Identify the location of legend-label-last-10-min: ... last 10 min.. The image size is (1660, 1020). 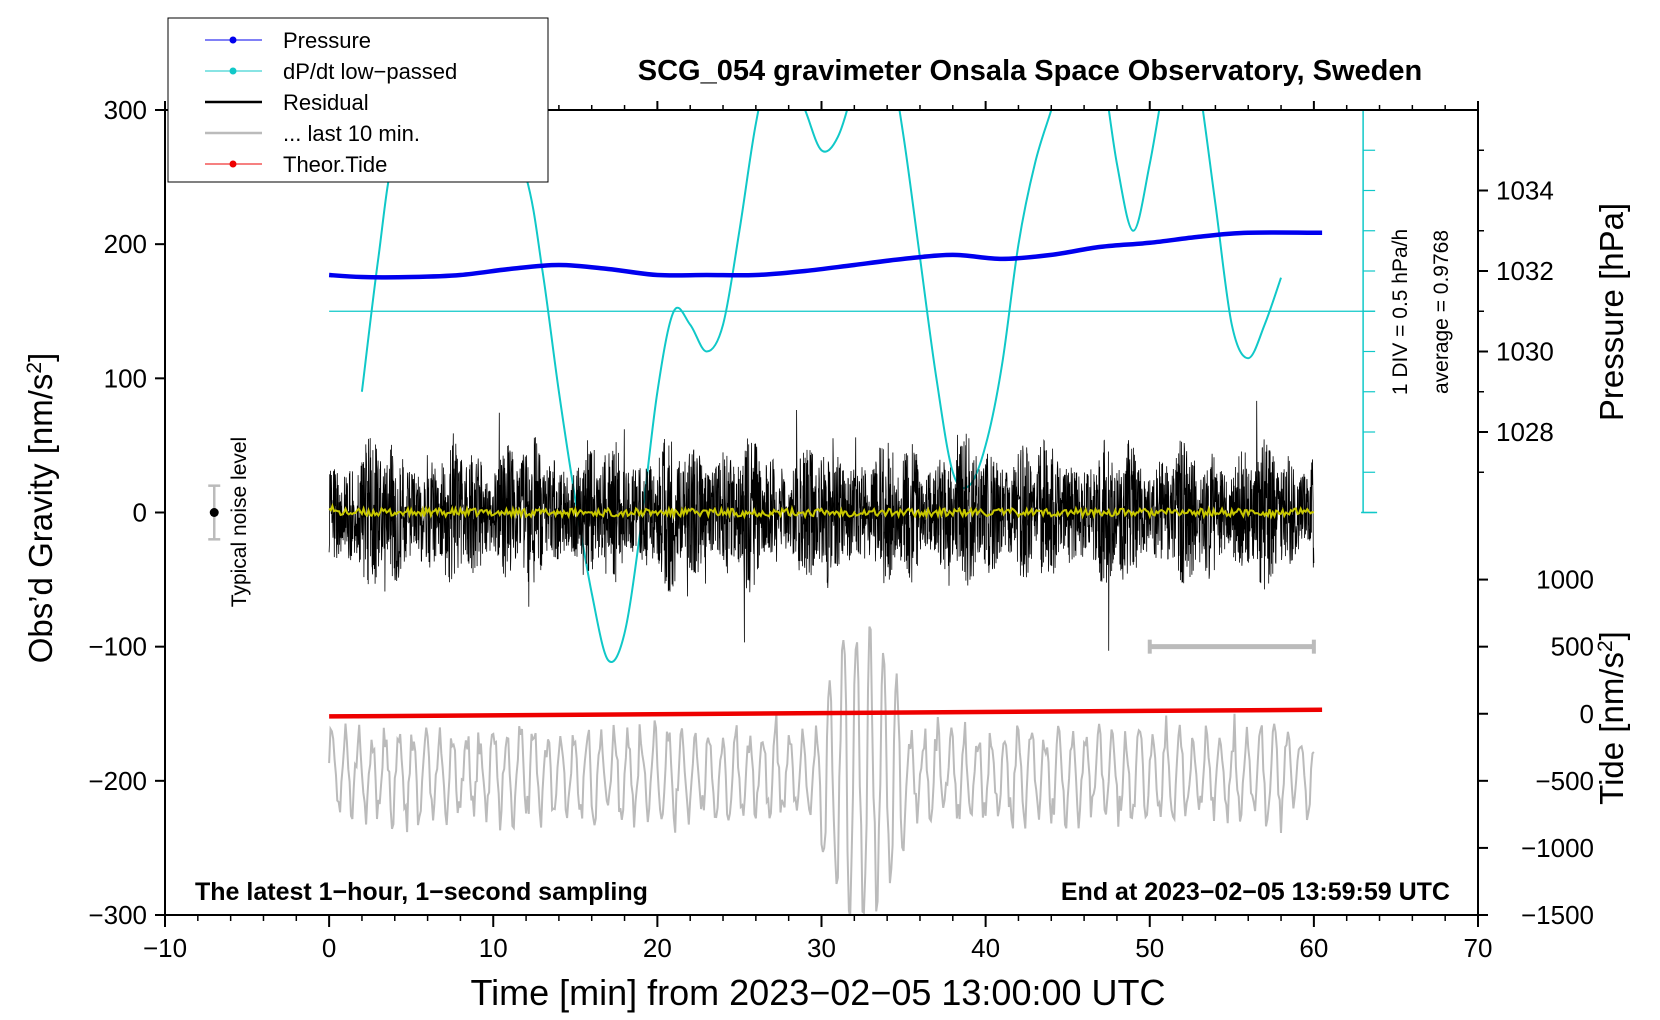
(351, 133).